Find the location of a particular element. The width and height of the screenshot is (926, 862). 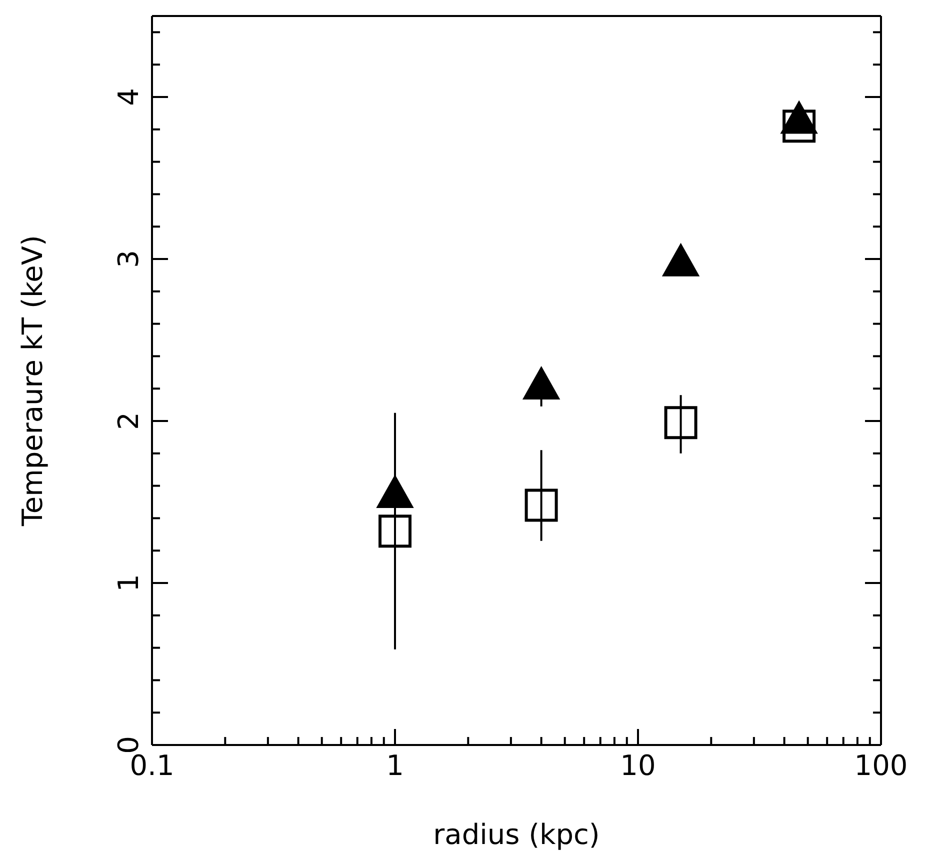

x-tick-label: 100 is located at coordinates (881, 765).